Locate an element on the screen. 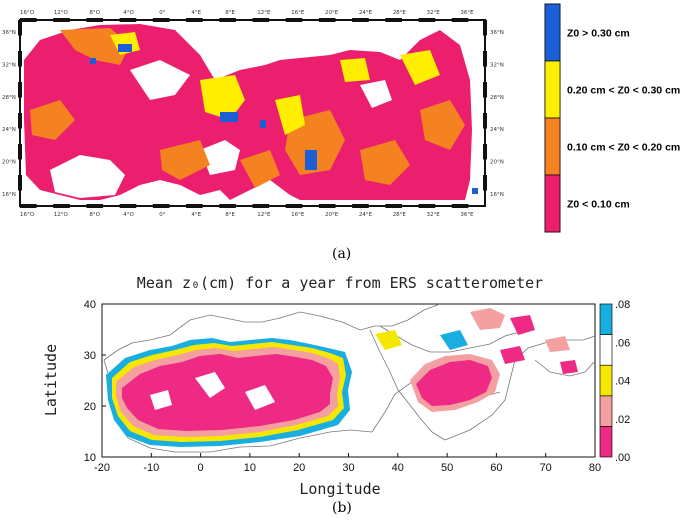 Image resolution: width=685 pixels, height=525 pixels. x-tick-label: 20 is located at coordinates (299, 468).